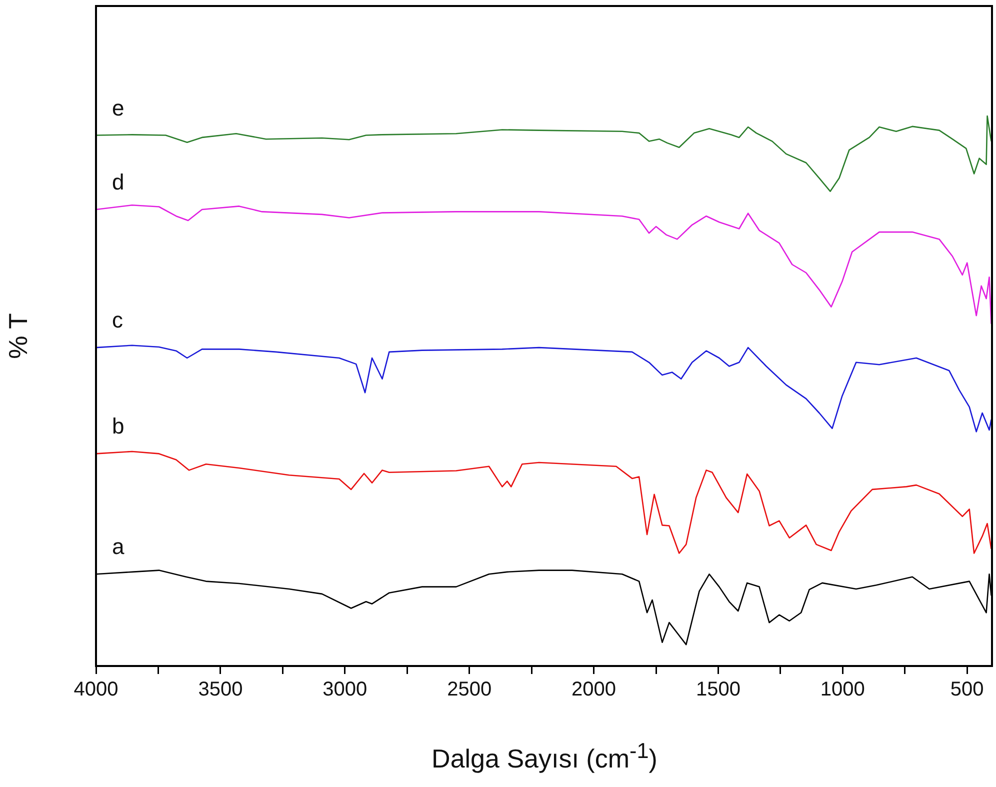 This screenshot has height=787, width=996. Describe the element at coordinates (967, 689) in the screenshot. I see `x-tick-label: 500` at that location.